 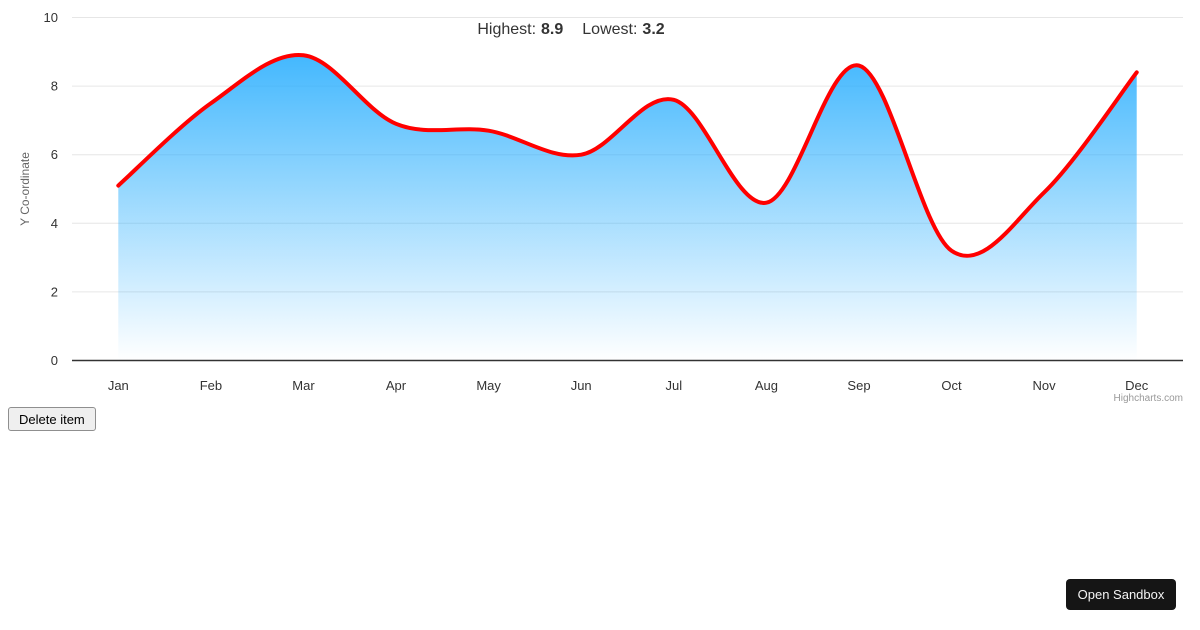 I want to click on y-axis-label: 10, so click(x=51, y=17).